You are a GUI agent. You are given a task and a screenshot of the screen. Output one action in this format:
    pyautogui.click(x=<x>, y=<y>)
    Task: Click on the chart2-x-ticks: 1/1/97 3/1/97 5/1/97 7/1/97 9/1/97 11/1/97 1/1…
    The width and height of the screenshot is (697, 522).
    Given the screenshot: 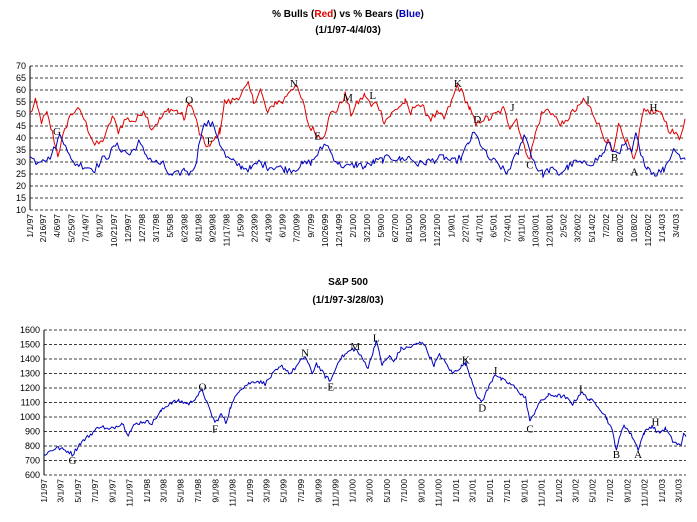 What is the action you would take?
    pyautogui.click(x=361, y=493)
    